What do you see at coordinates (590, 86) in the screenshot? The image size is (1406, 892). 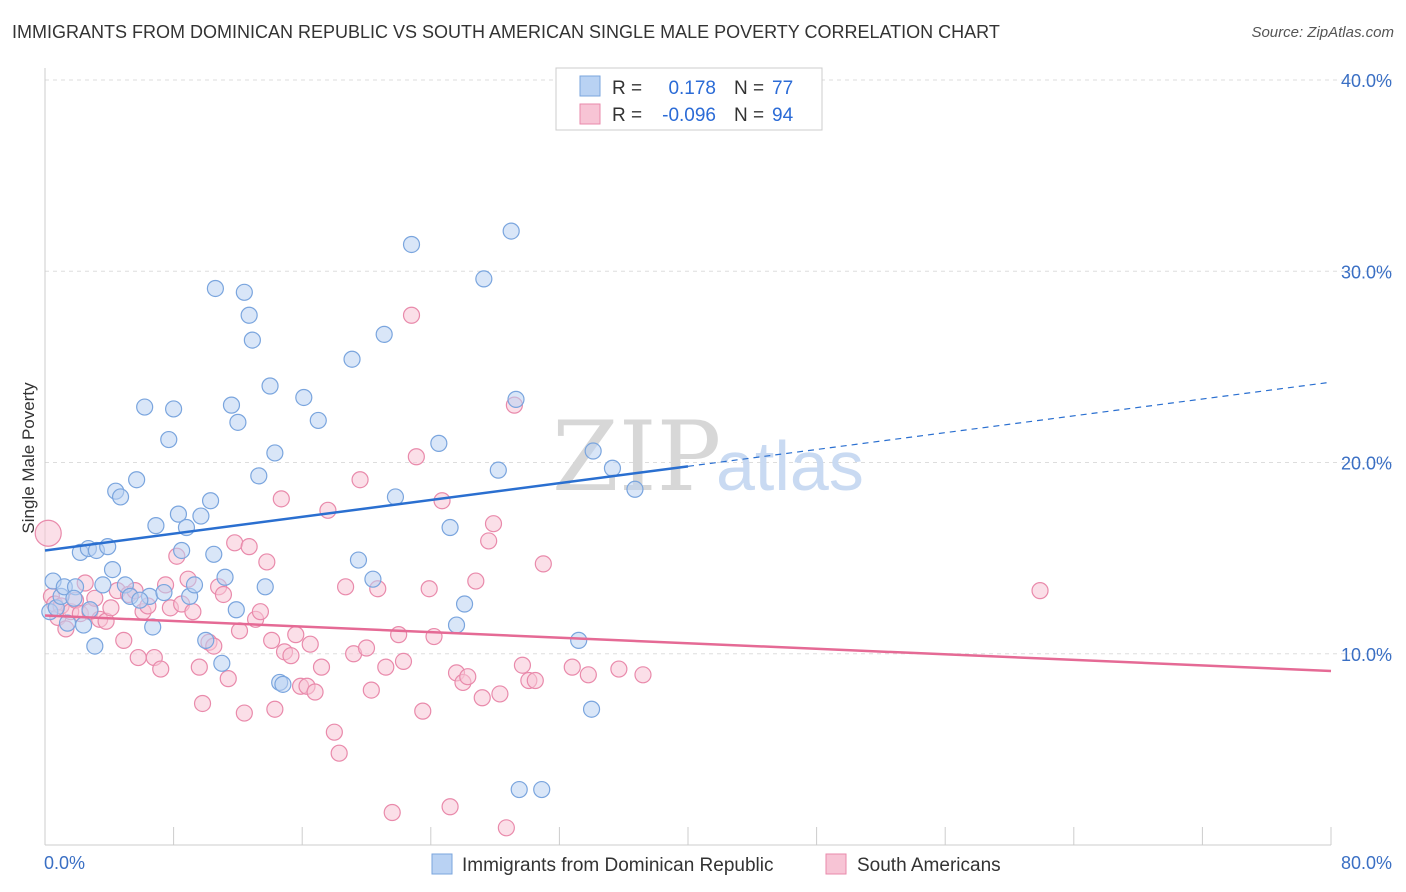 I see `legend-swatch-blue` at bounding box center [590, 86].